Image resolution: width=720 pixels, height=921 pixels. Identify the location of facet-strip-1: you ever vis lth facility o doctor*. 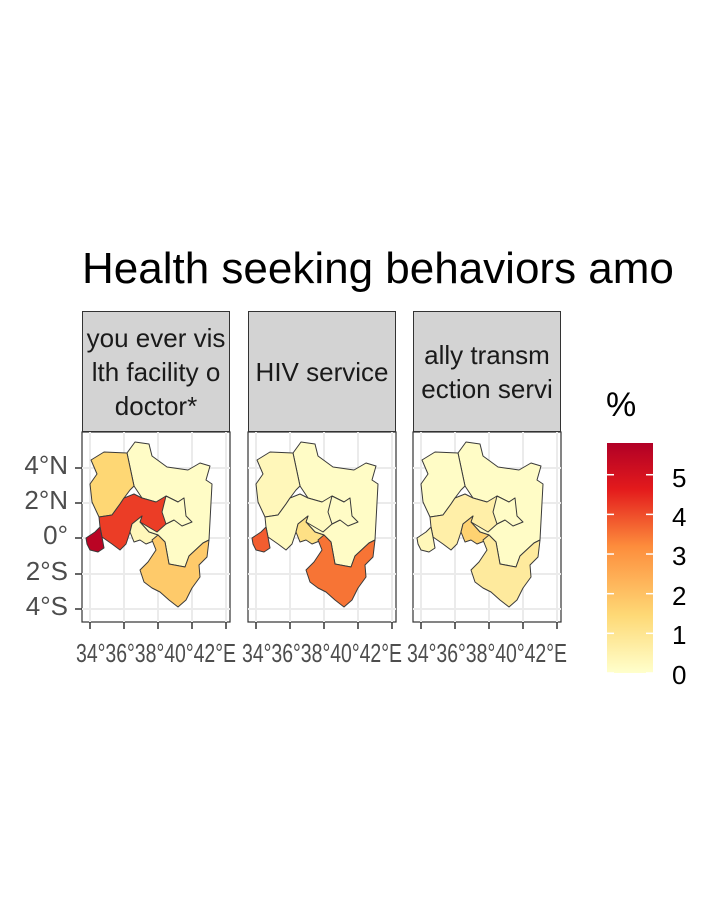
(156, 371).